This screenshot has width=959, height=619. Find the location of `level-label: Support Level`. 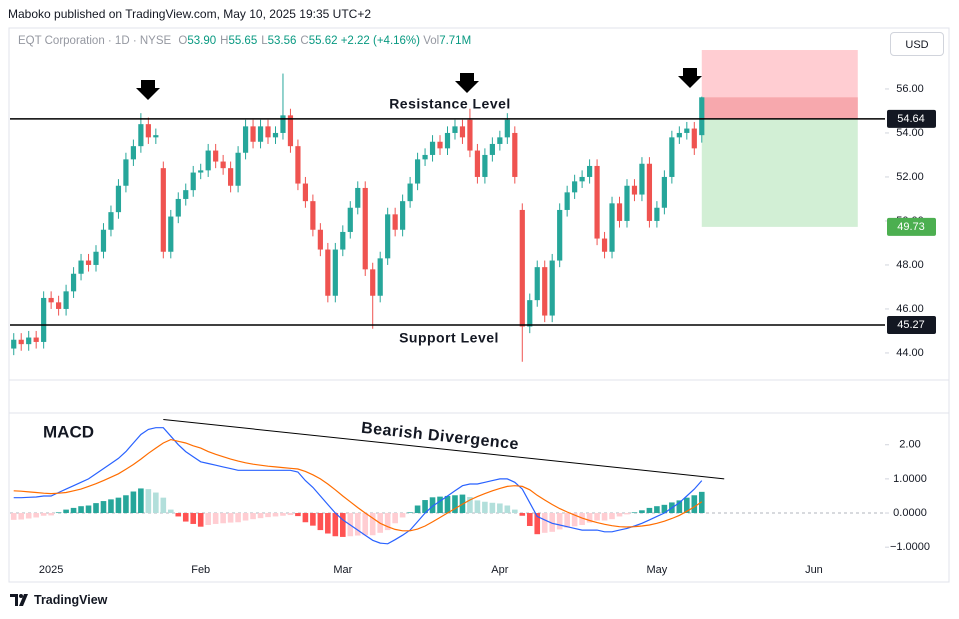

level-label: Support Level is located at coordinates (449, 338).